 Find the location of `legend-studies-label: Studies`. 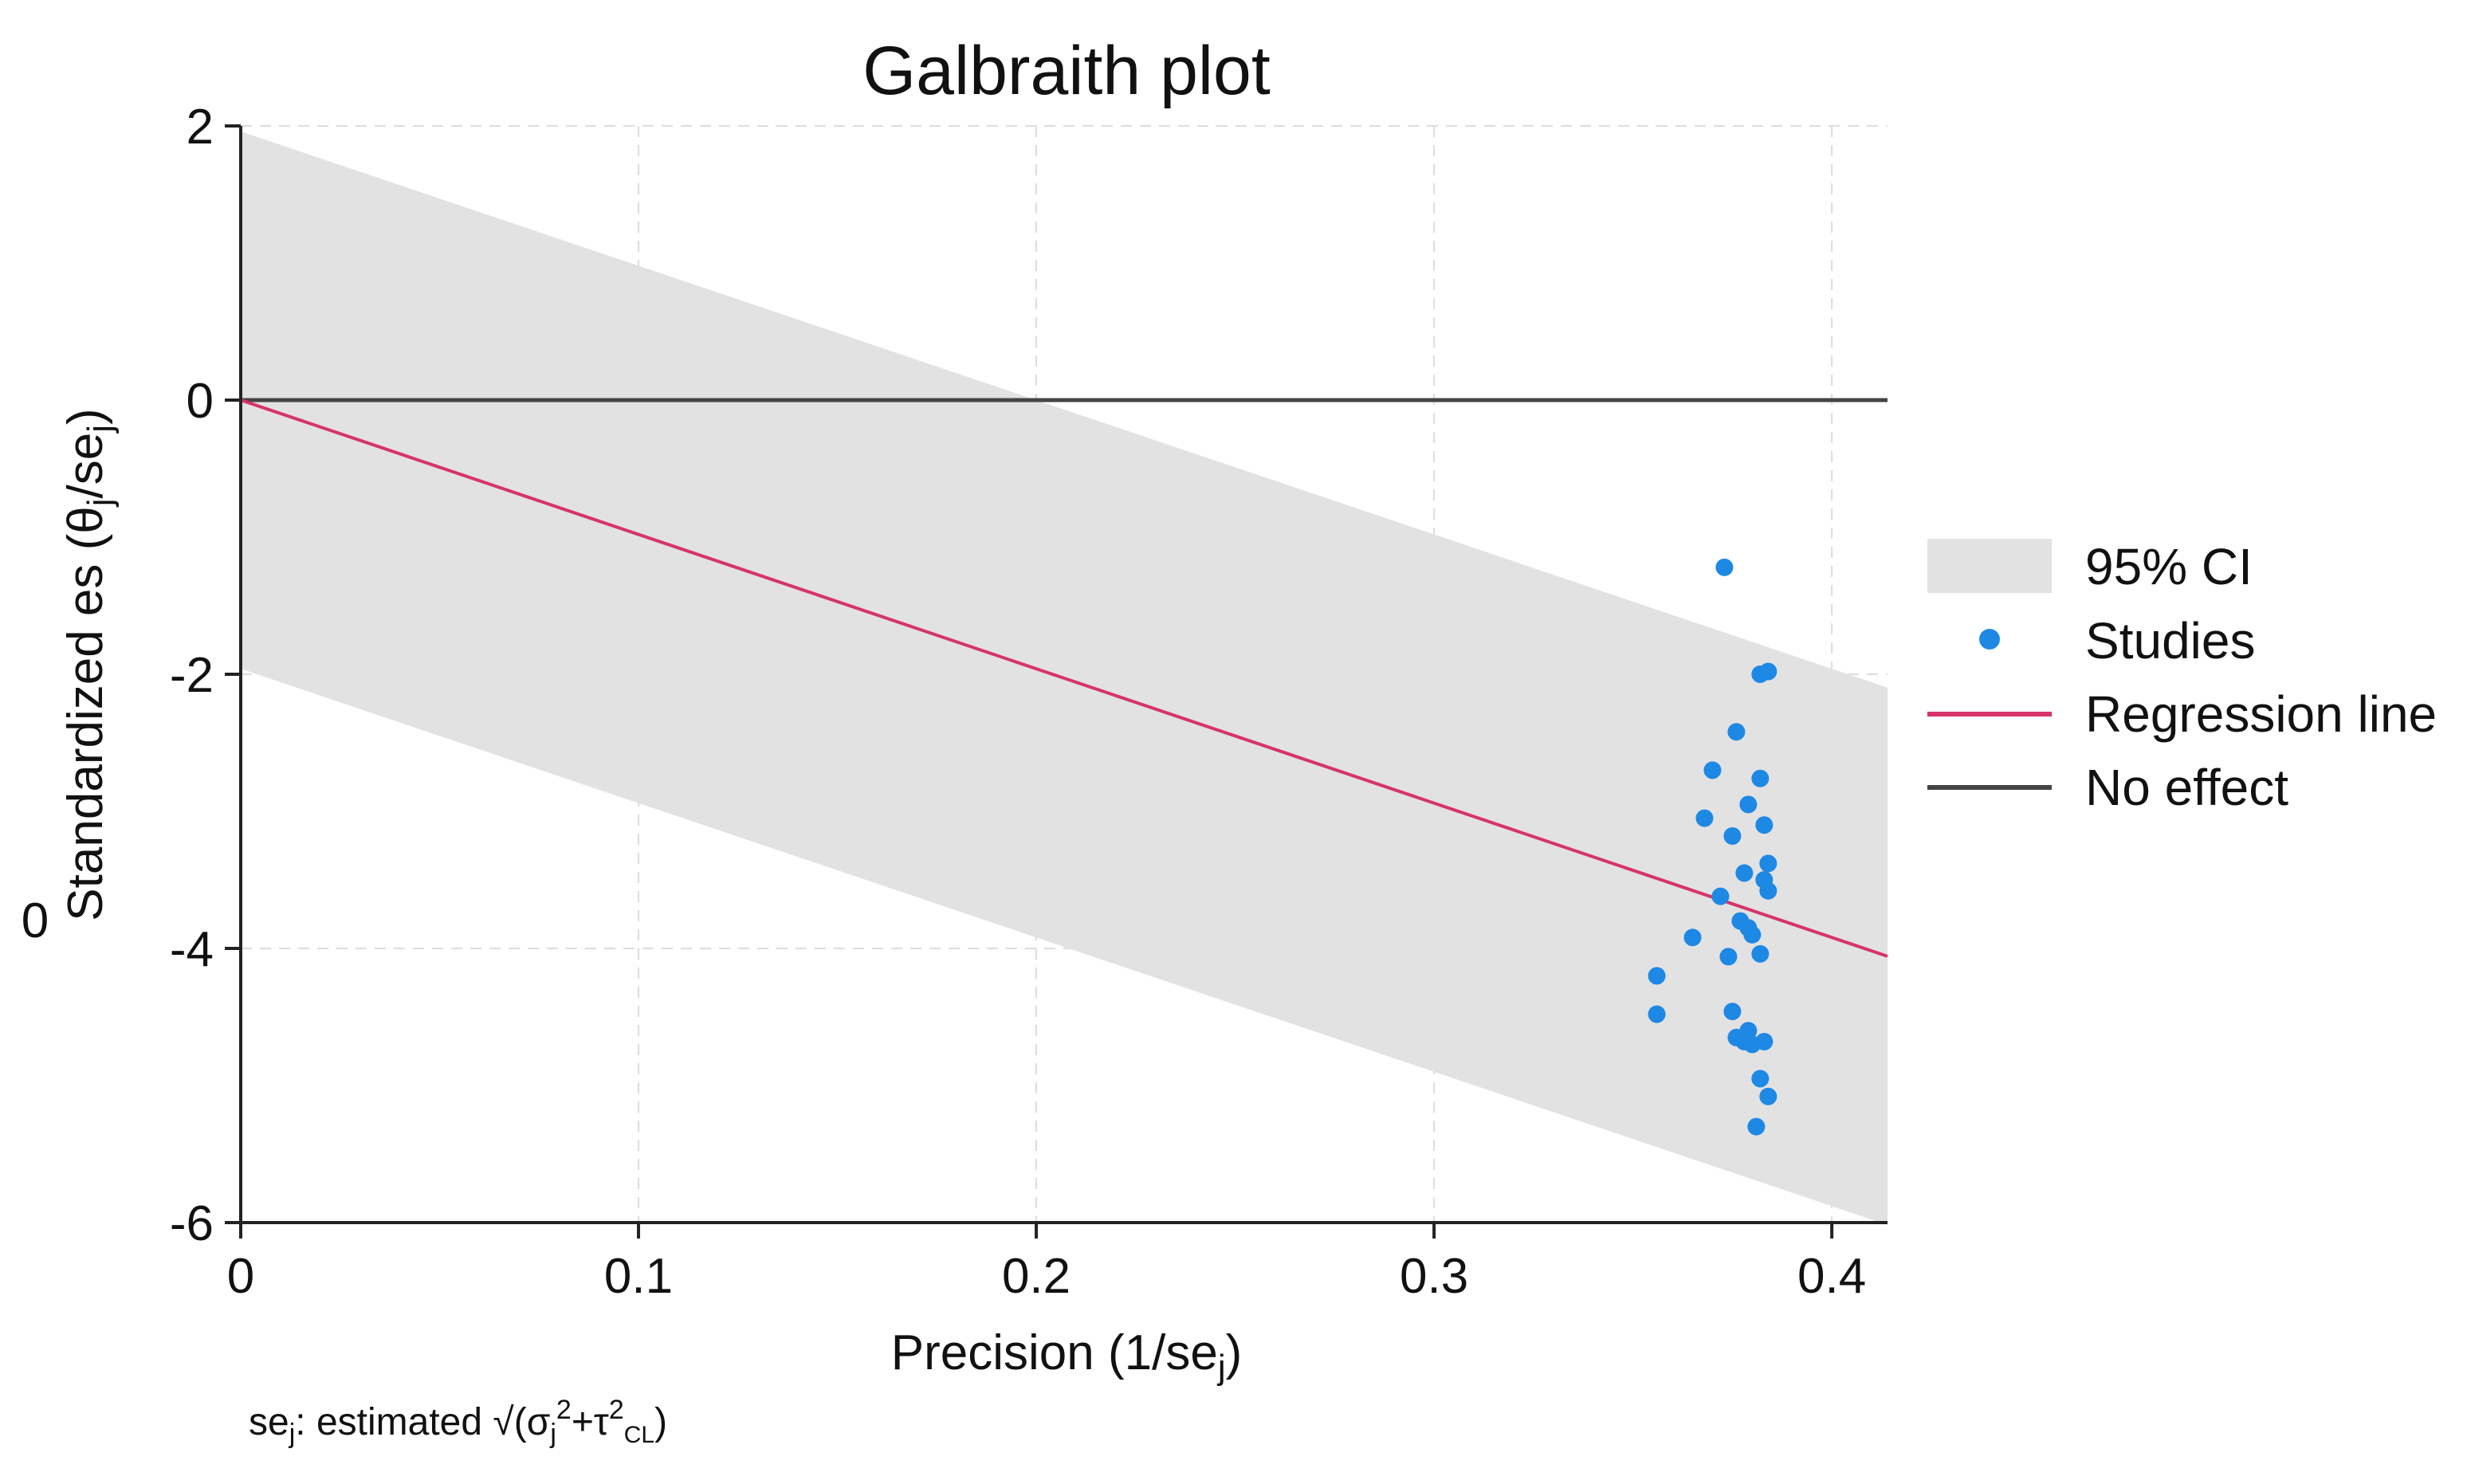

legend-studies-label: Studies is located at coordinates (2170, 640).